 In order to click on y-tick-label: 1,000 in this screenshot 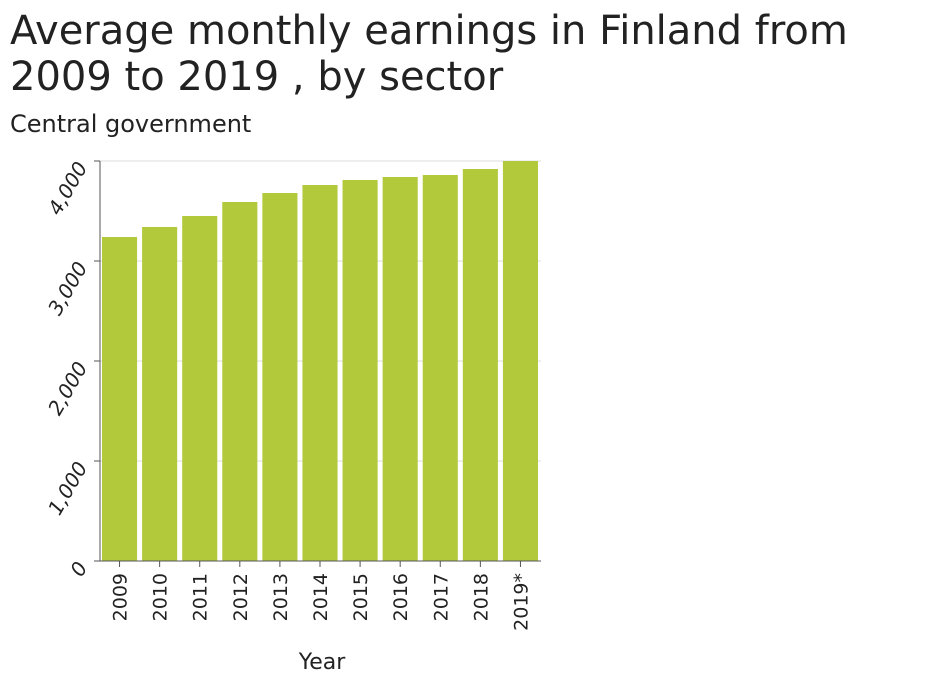, I will do `click(67, 489)`.